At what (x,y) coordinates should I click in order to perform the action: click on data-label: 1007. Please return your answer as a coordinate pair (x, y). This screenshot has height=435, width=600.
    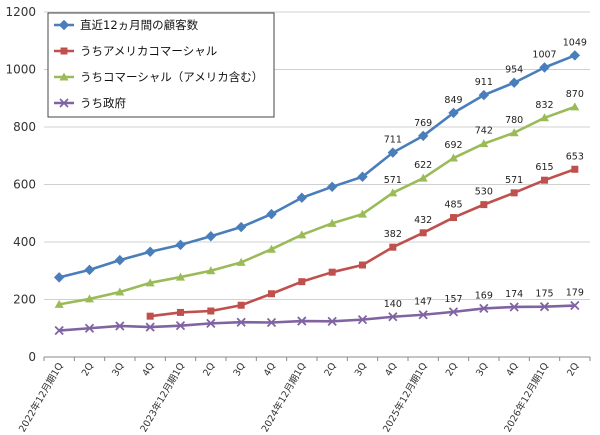
    Looking at the image, I should click on (544, 54).